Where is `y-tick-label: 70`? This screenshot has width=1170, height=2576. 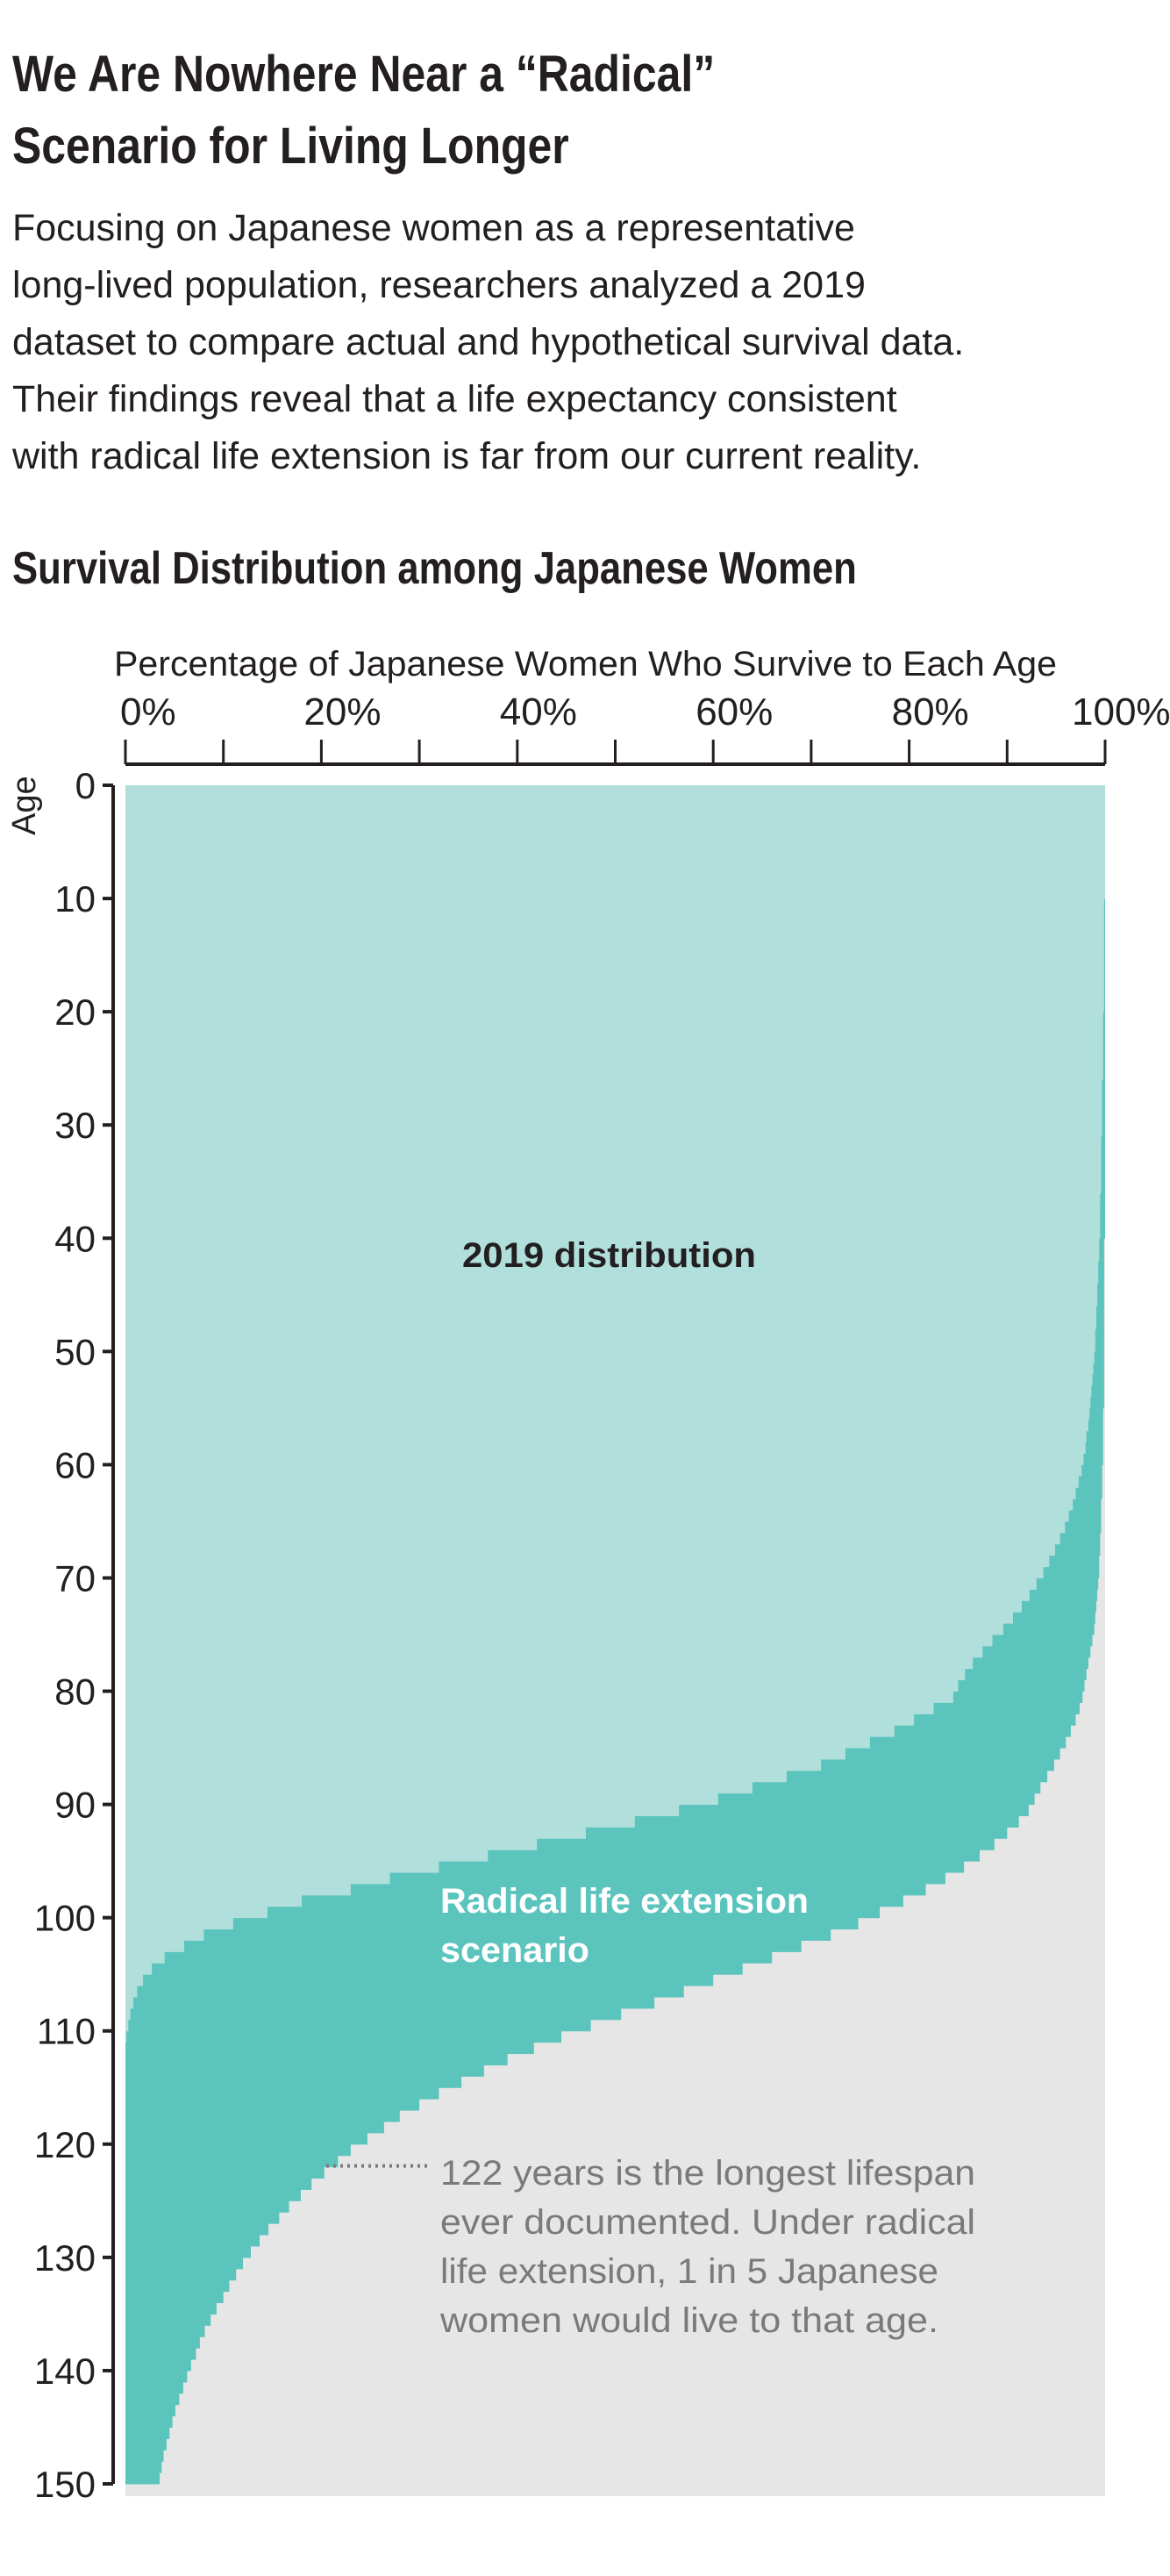
y-tick-label: 70 is located at coordinates (75, 1578).